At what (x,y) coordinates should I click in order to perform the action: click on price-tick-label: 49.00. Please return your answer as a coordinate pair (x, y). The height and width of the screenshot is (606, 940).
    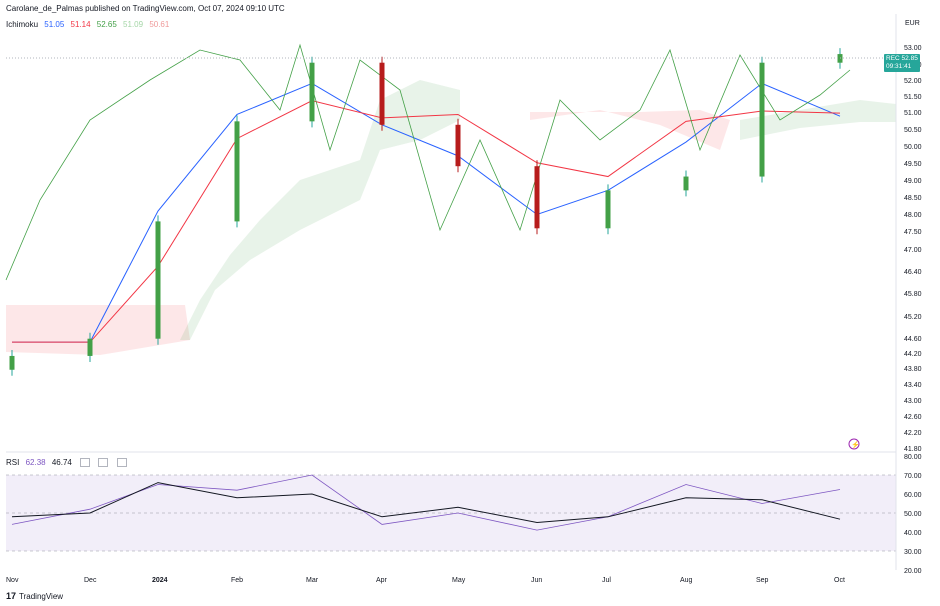
    Looking at the image, I should click on (913, 181).